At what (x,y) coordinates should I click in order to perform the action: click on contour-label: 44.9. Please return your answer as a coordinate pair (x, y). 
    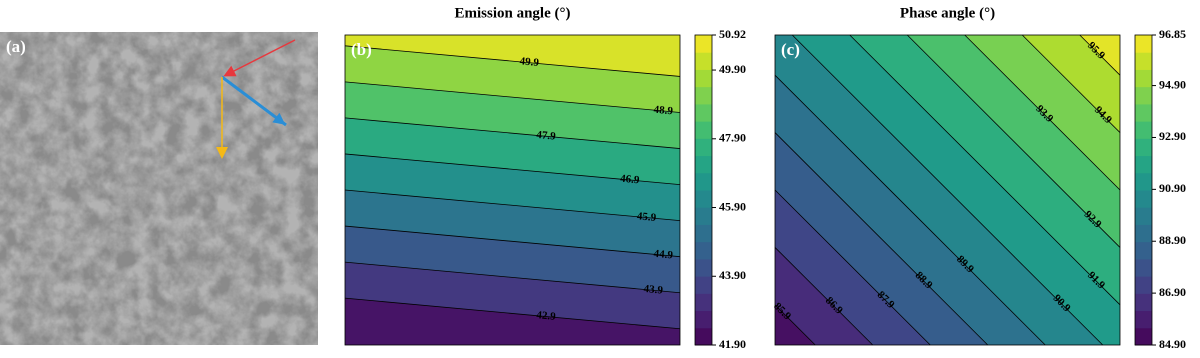
    Looking at the image, I should click on (663, 255).